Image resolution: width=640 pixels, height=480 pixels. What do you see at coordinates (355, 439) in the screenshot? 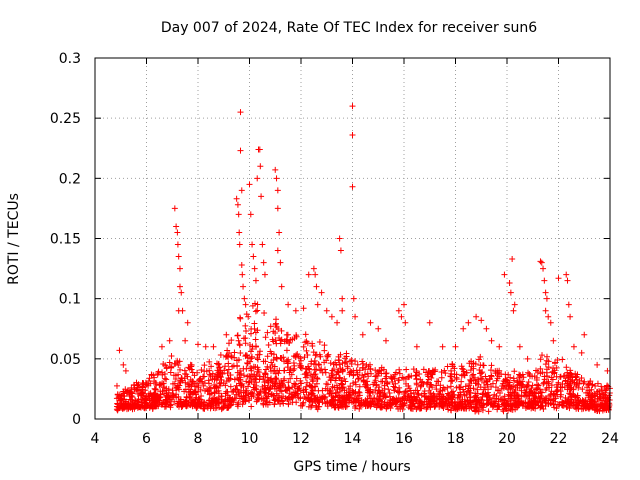
I see `x-tick-labels: 4 6 8 10 12 14 16 18 20 22 24` at bounding box center [355, 439].